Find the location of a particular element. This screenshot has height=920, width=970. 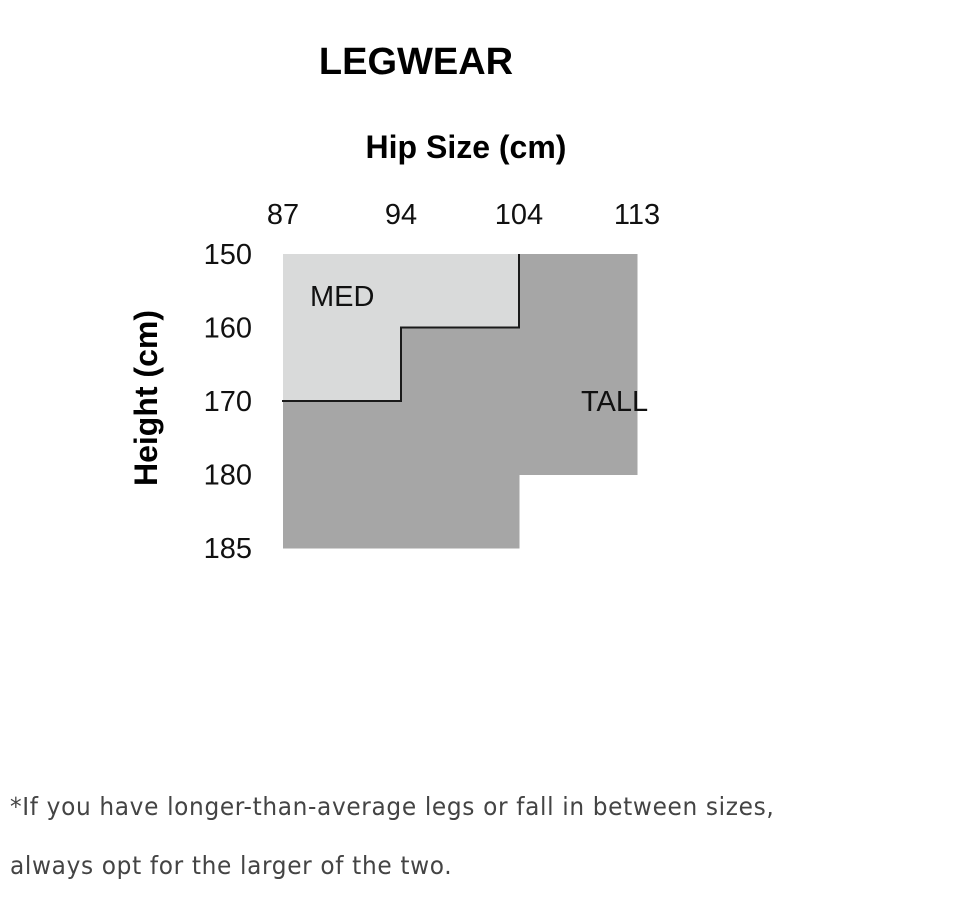

x-tick-label: 94 is located at coordinates (401, 215).